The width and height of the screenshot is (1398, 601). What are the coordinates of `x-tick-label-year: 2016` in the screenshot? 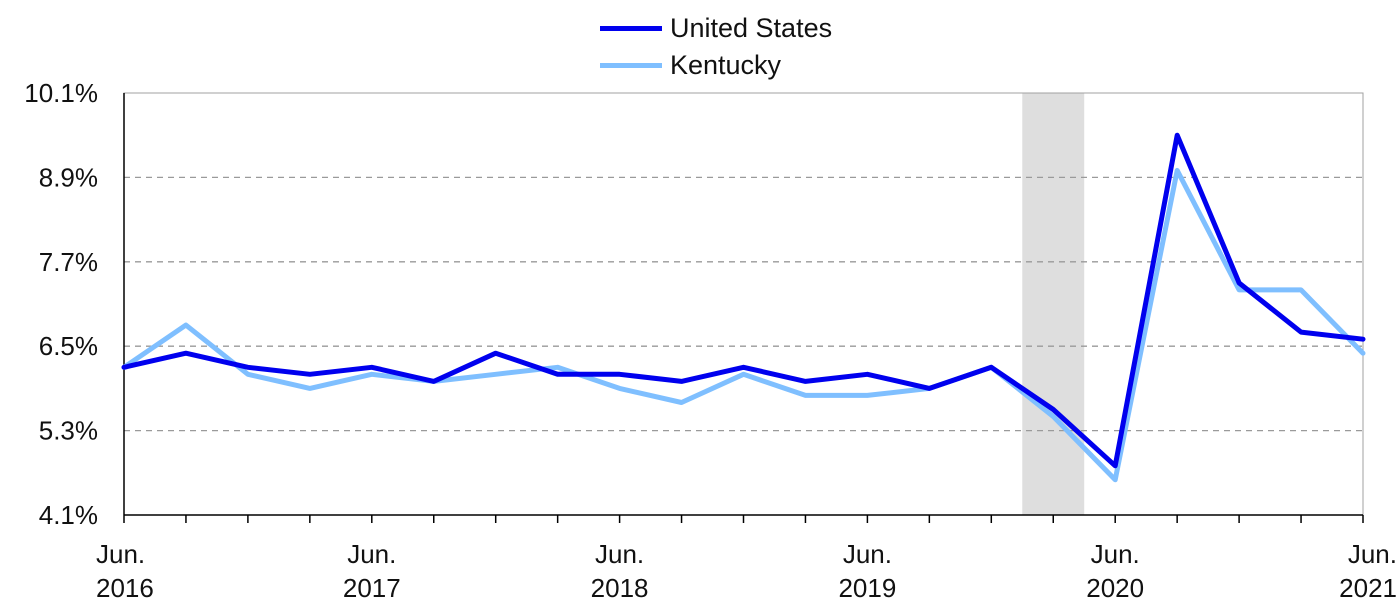 It's located at (125, 587).